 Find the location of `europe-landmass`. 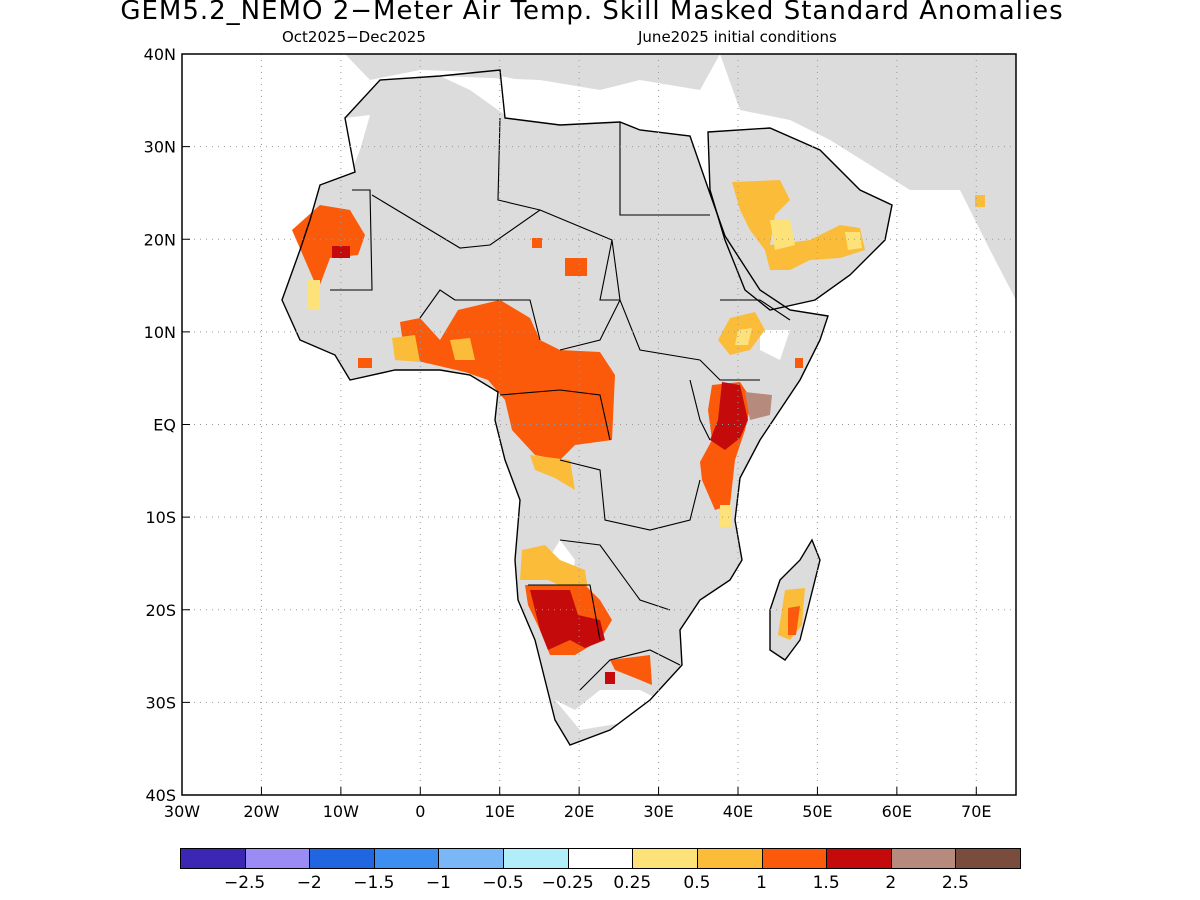

europe-landmass is located at coordinates (532, 74).